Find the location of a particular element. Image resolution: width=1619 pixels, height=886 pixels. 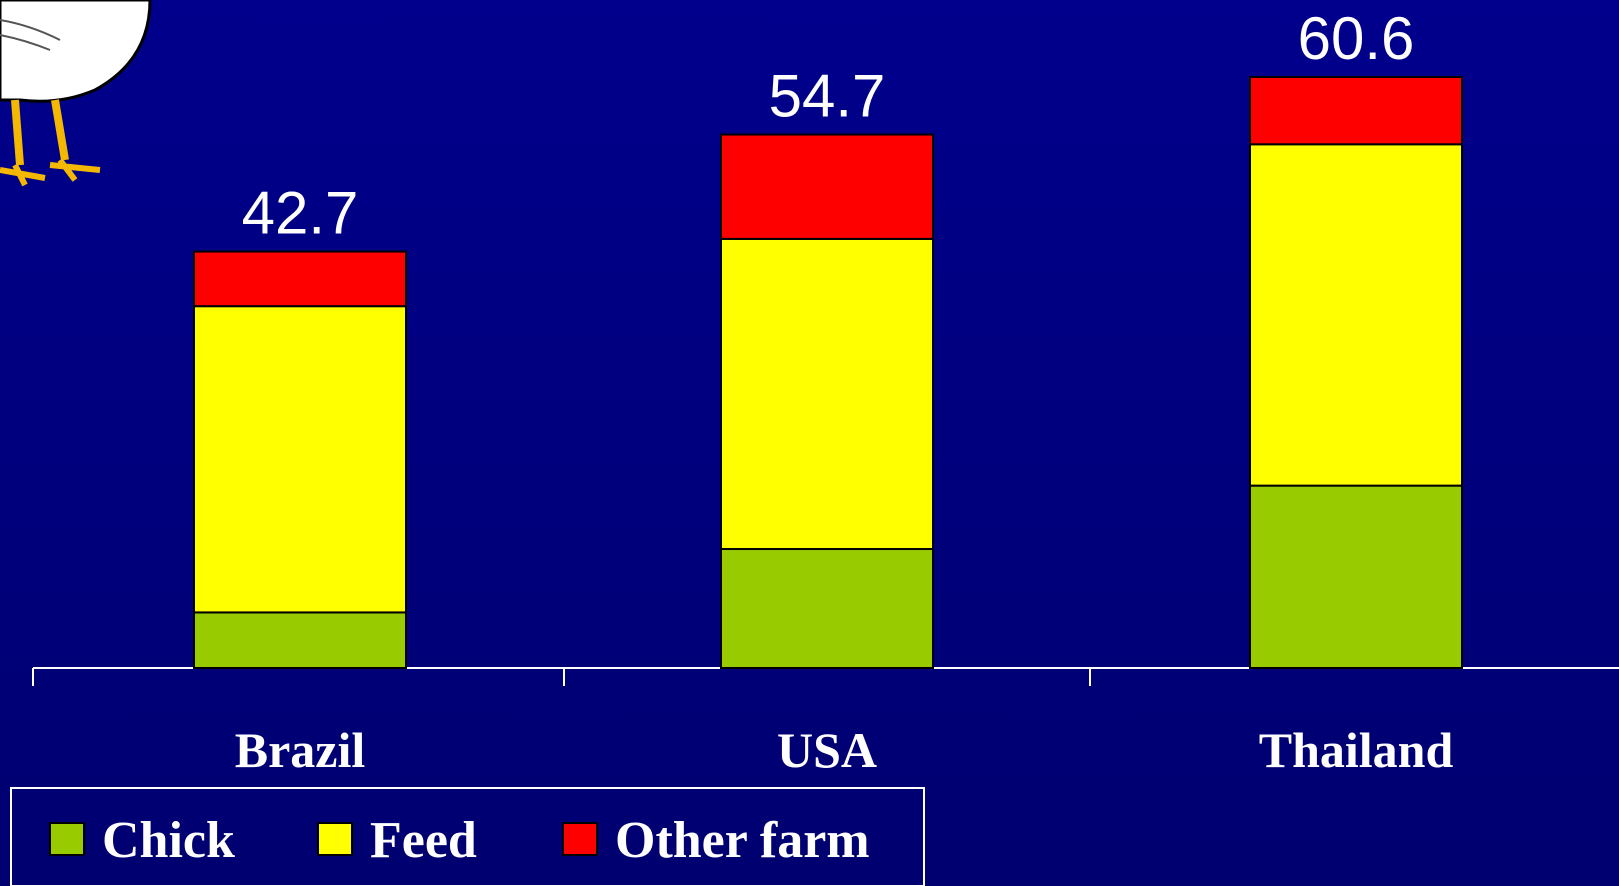

x-tick-label: Thailand is located at coordinates (1356, 750).